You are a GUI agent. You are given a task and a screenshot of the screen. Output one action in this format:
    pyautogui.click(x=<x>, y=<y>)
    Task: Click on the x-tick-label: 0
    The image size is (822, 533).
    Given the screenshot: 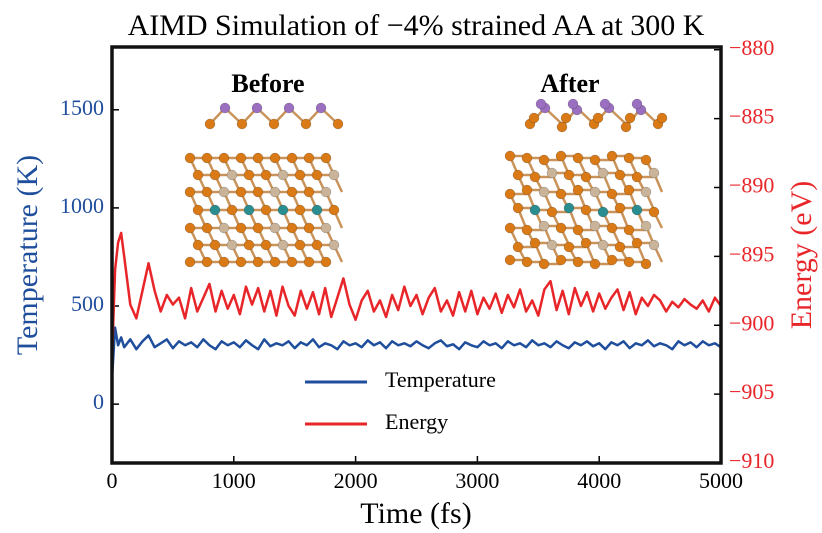 What is the action you would take?
    pyautogui.click(x=112, y=480)
    